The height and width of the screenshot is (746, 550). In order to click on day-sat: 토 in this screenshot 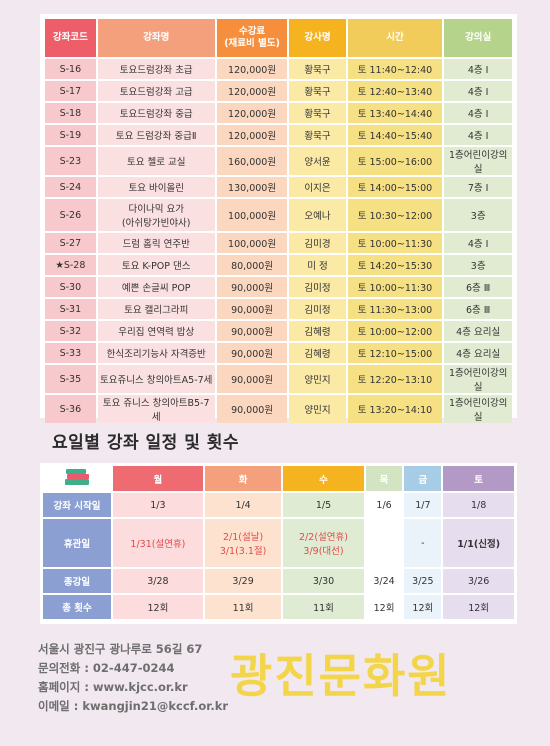, I will do `click(478, 478)`.